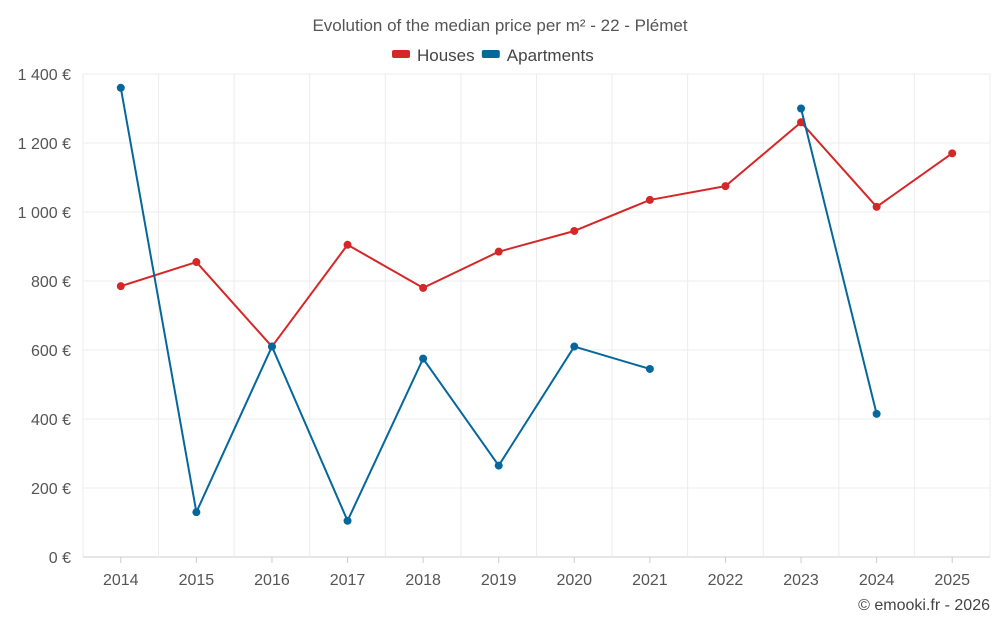 The image size is (1000, 630). Describe the element at coordinates (44, 213) in the screenshot. I see `y-tick-label: 1 000 €` at that location.